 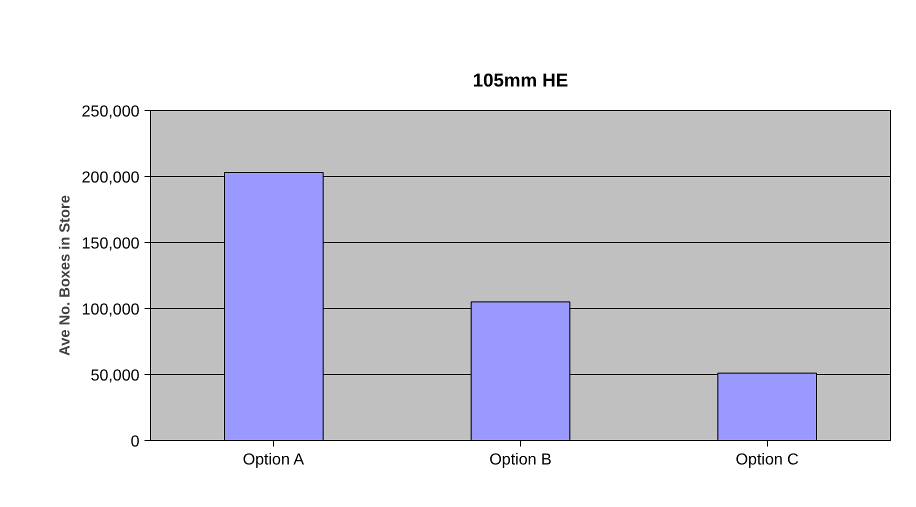 I want to click on x-tick-label: Option C, so click(x=767, y=460).